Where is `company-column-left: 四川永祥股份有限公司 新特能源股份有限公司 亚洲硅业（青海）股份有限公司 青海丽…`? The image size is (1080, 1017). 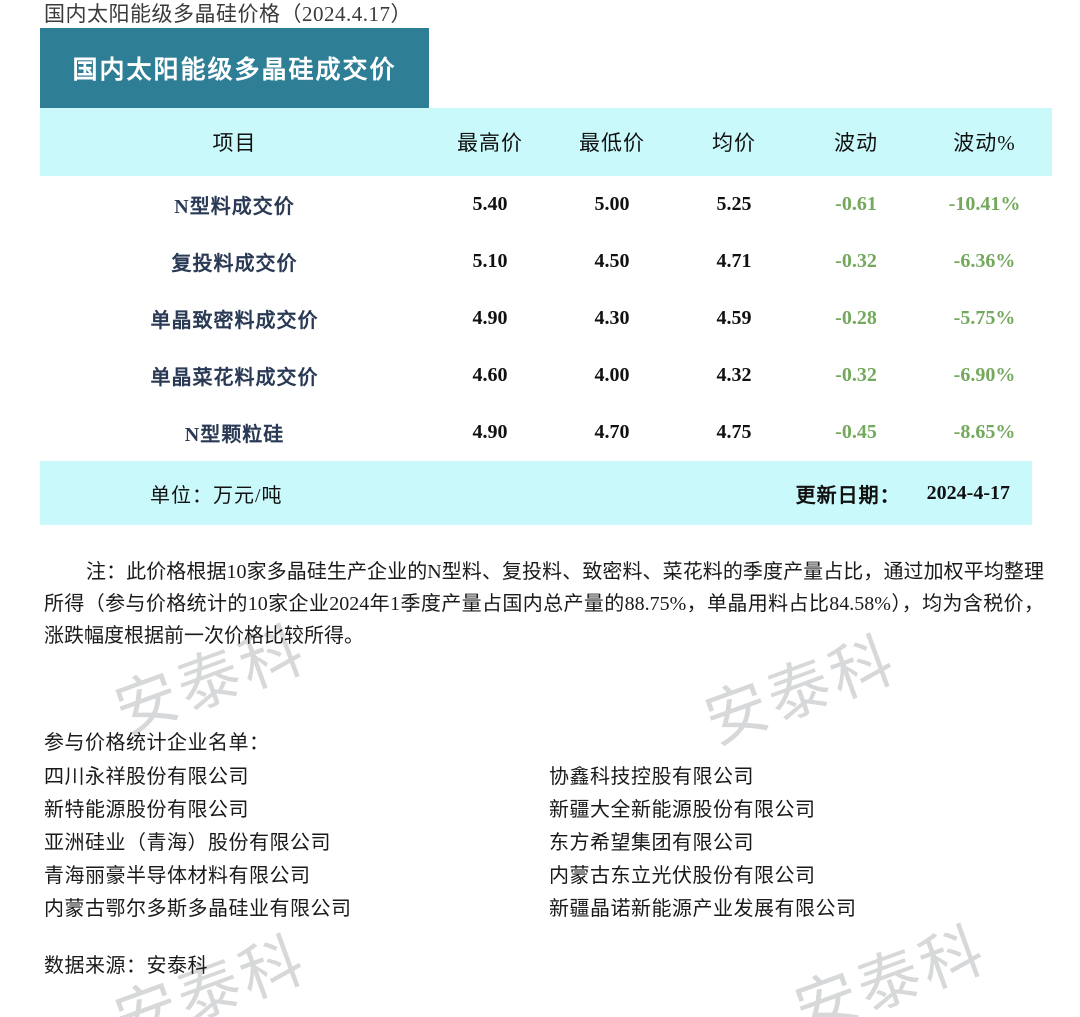
company-column-left: 四川永祥股份有限公司 新特能源股份有限公司 亚洲硅业（青海）股份有限公司 青海丽… is located at coordinates (296, 843).